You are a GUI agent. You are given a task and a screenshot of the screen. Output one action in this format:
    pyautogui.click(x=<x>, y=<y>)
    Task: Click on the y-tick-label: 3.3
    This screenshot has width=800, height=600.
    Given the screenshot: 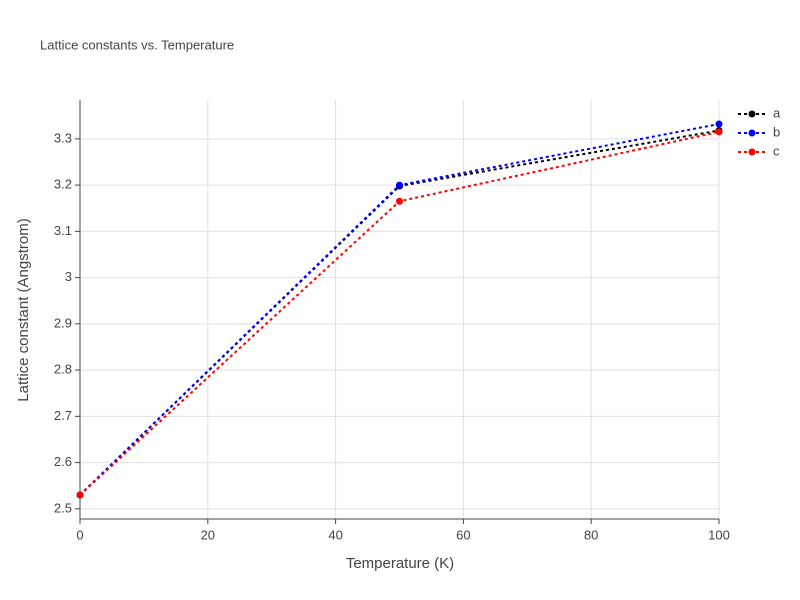 What is the action you would take?
    pyautogui.click(x=63, y=137)
    